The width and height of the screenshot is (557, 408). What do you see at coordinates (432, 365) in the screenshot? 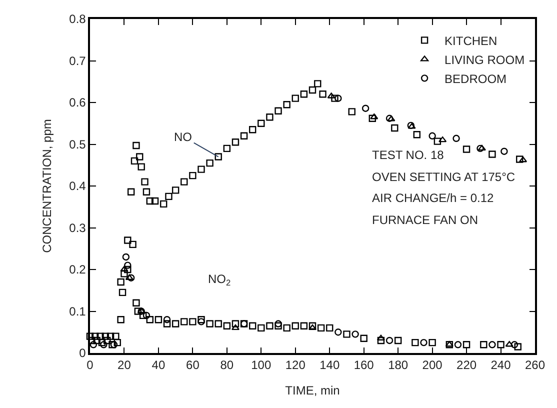
I see `x-tick-label: 200` at bounding box center [432, 365].